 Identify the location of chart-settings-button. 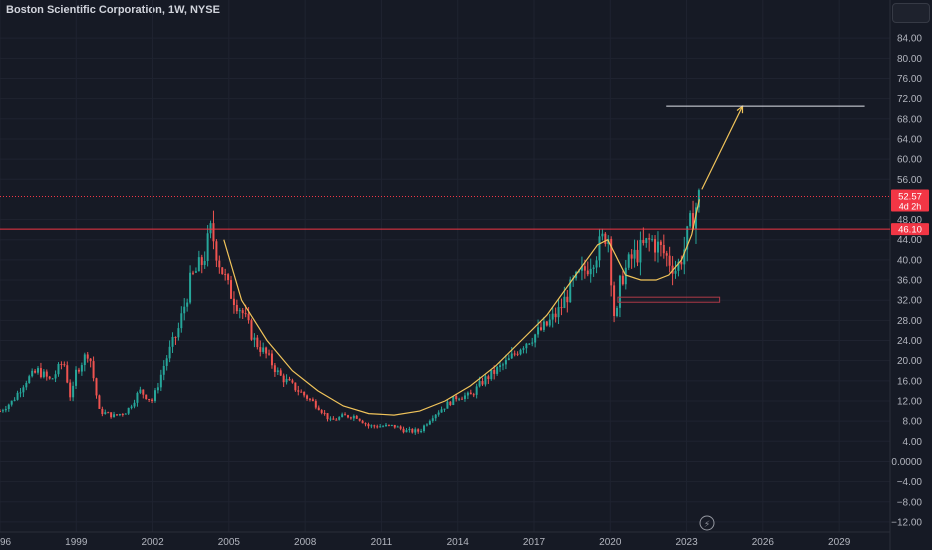
(911, 13).